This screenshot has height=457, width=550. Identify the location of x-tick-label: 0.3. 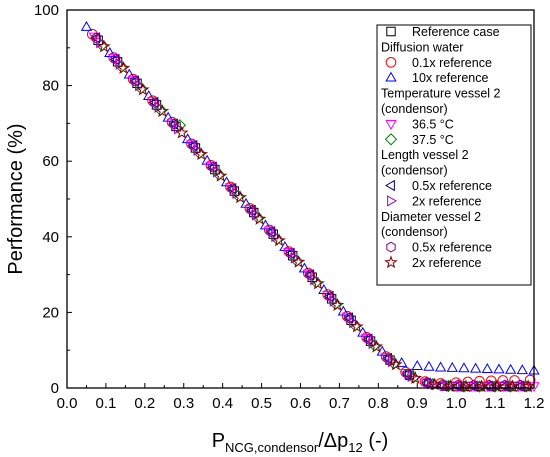
(183, 403).